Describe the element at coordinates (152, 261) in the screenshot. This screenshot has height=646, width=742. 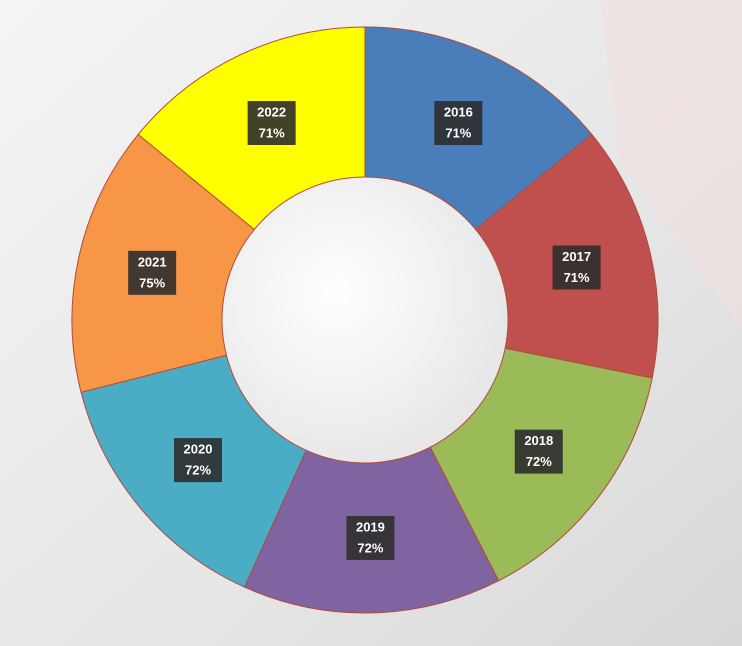
I see `category-label: 2021` at that location.